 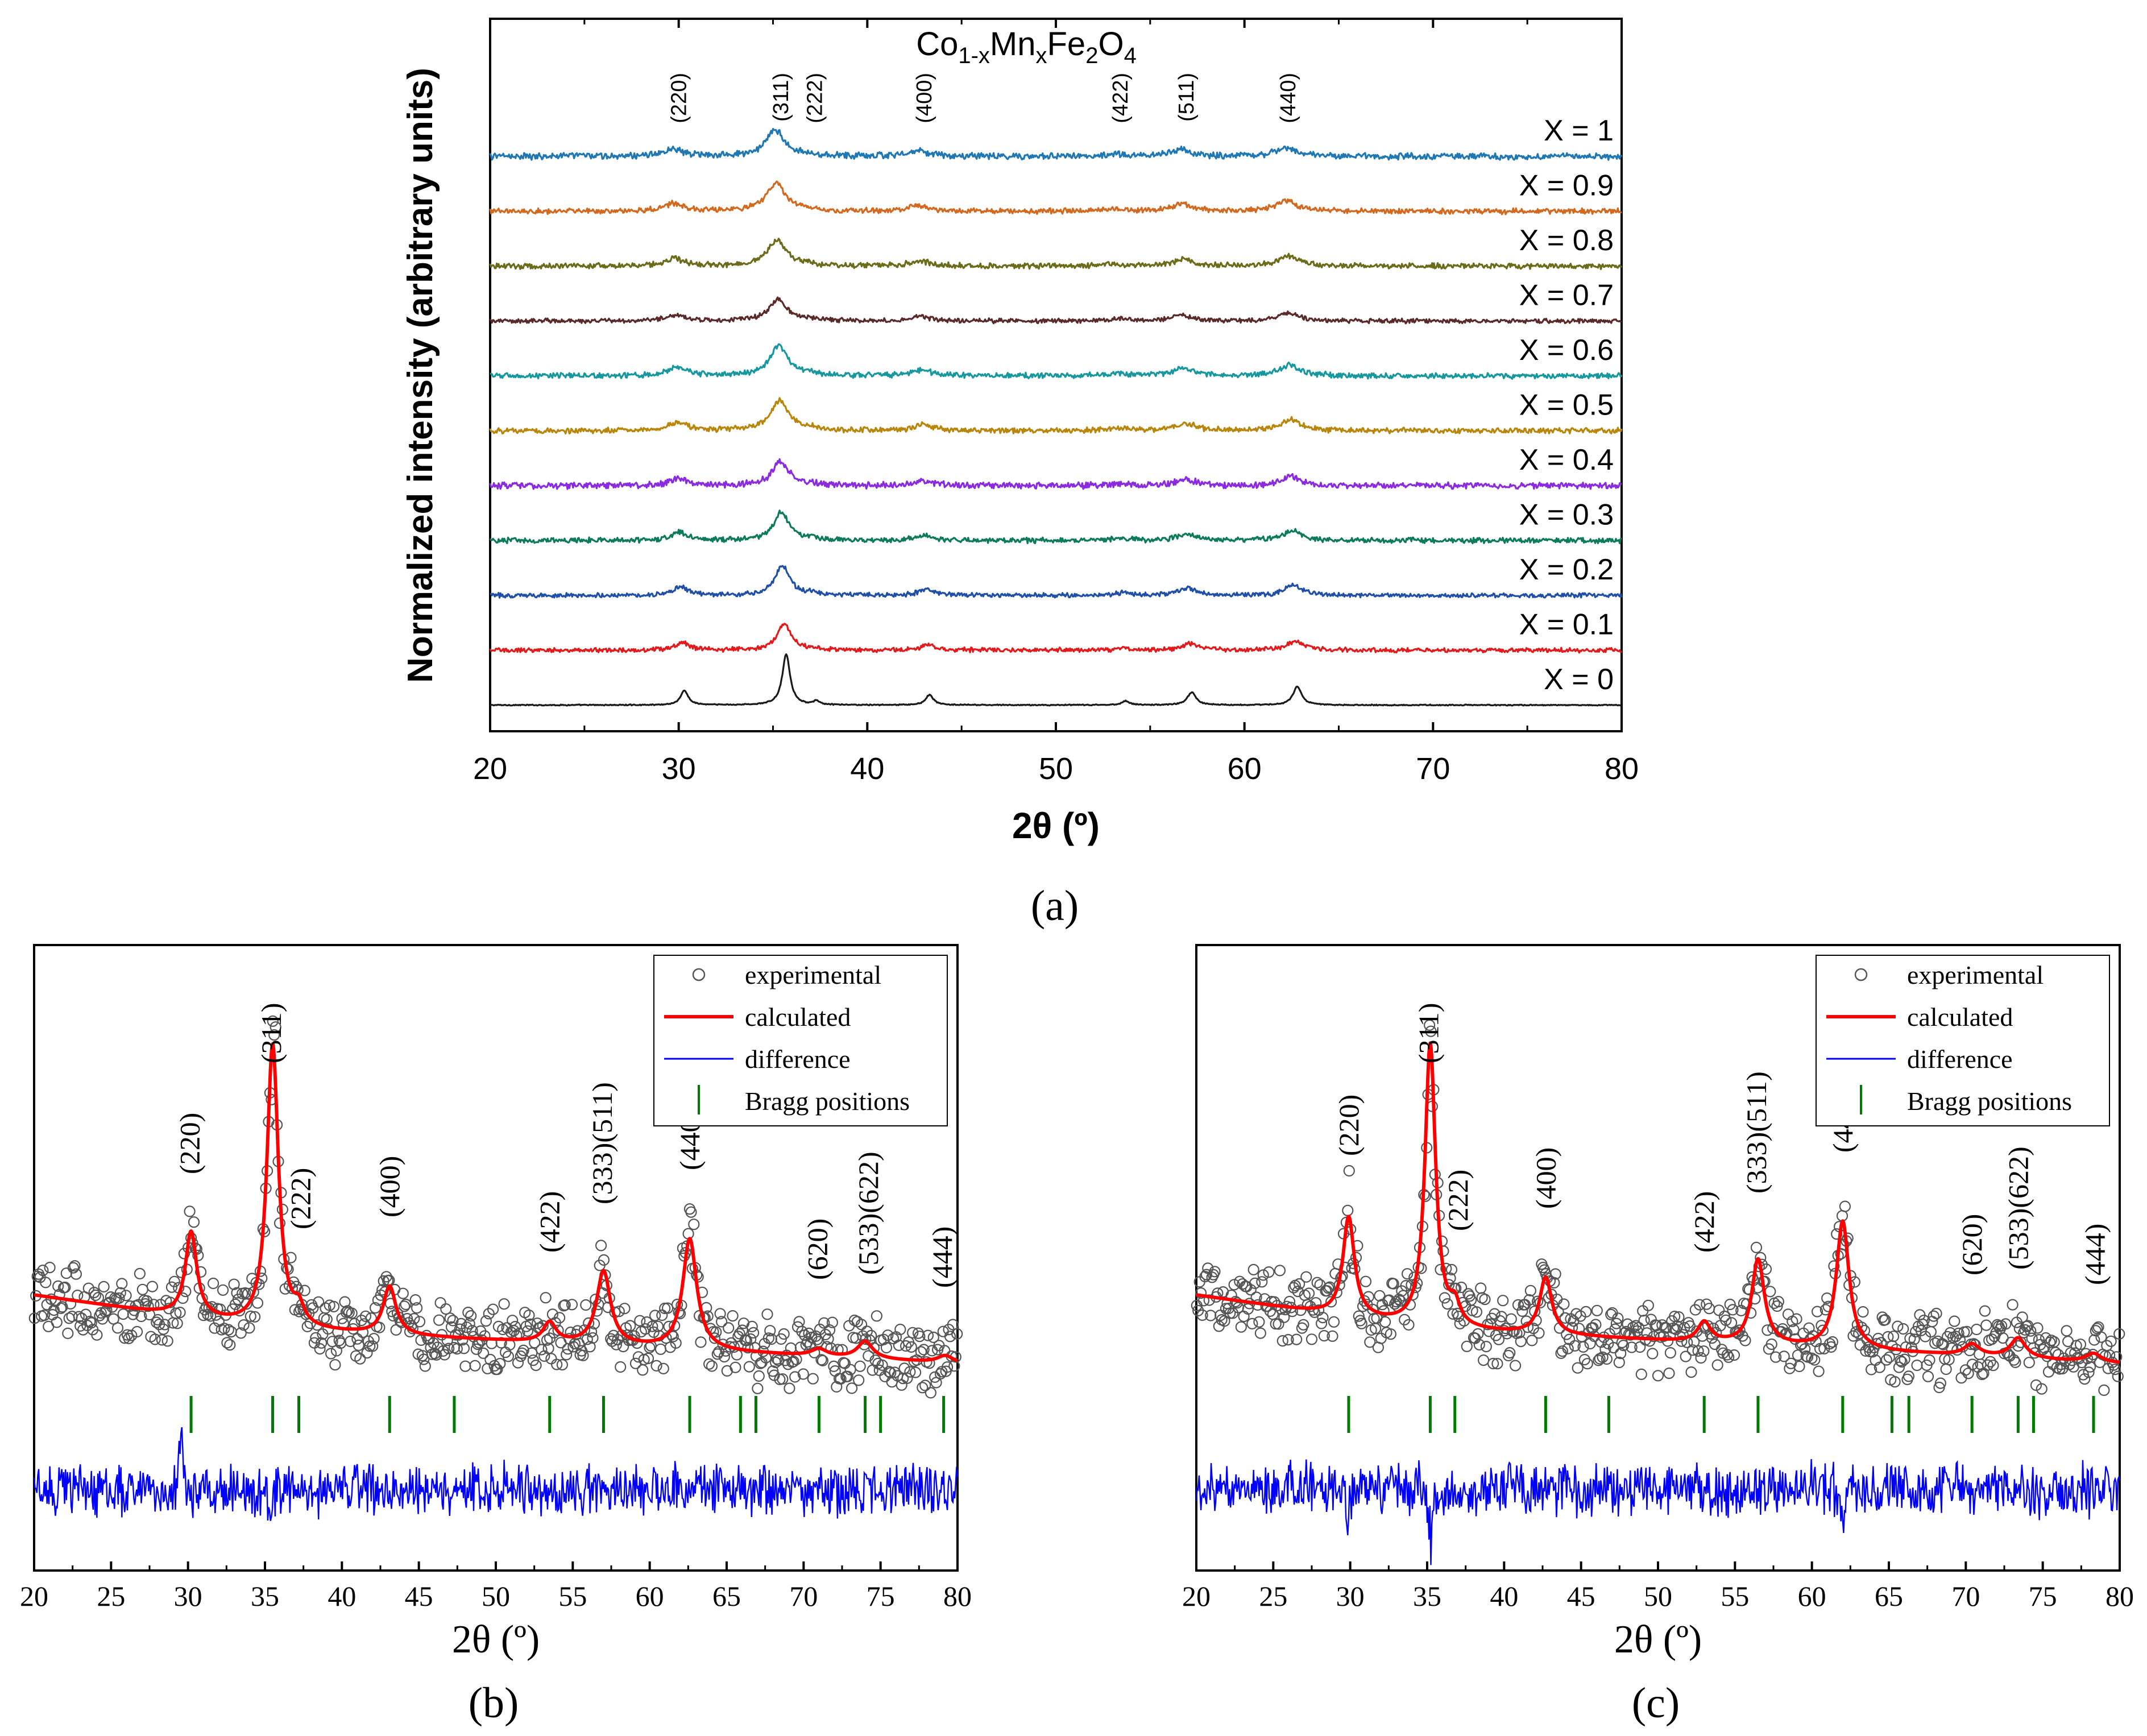 What do you see at coordinates (342, 1596) in the screenshot?
I see `x-tick-label: 40` at bounding box center [342, 1596].